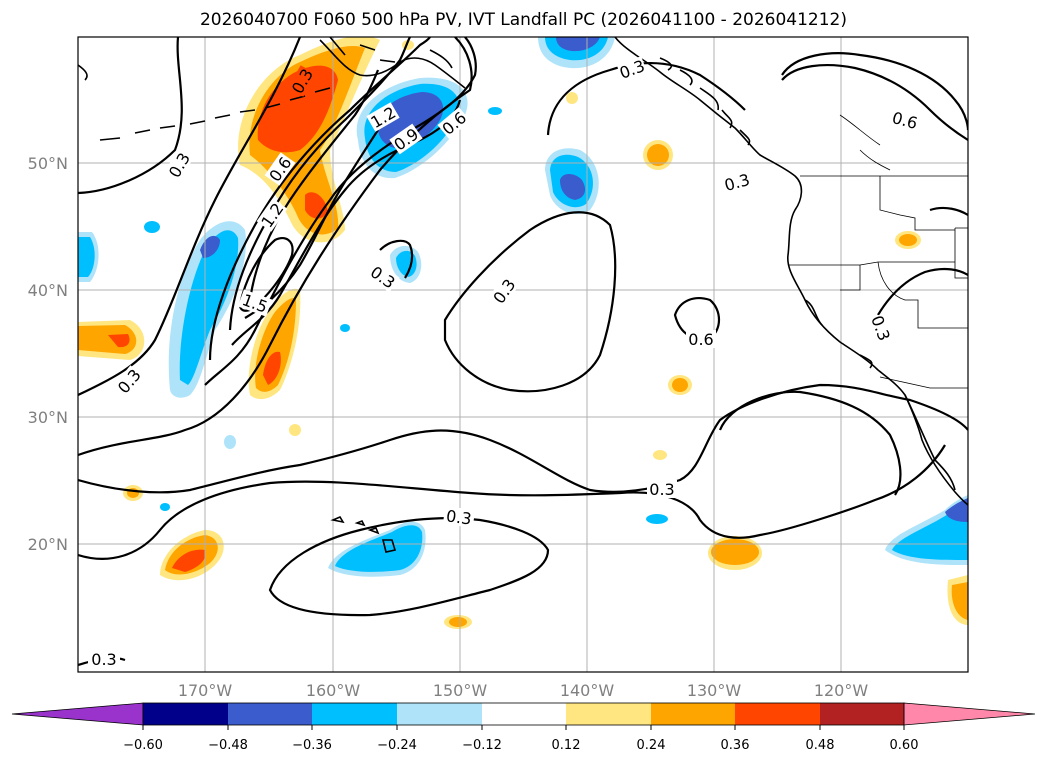  Describe the element at coordinates (392, 63) in the screenshot. I see `alaska-coast` at that location.